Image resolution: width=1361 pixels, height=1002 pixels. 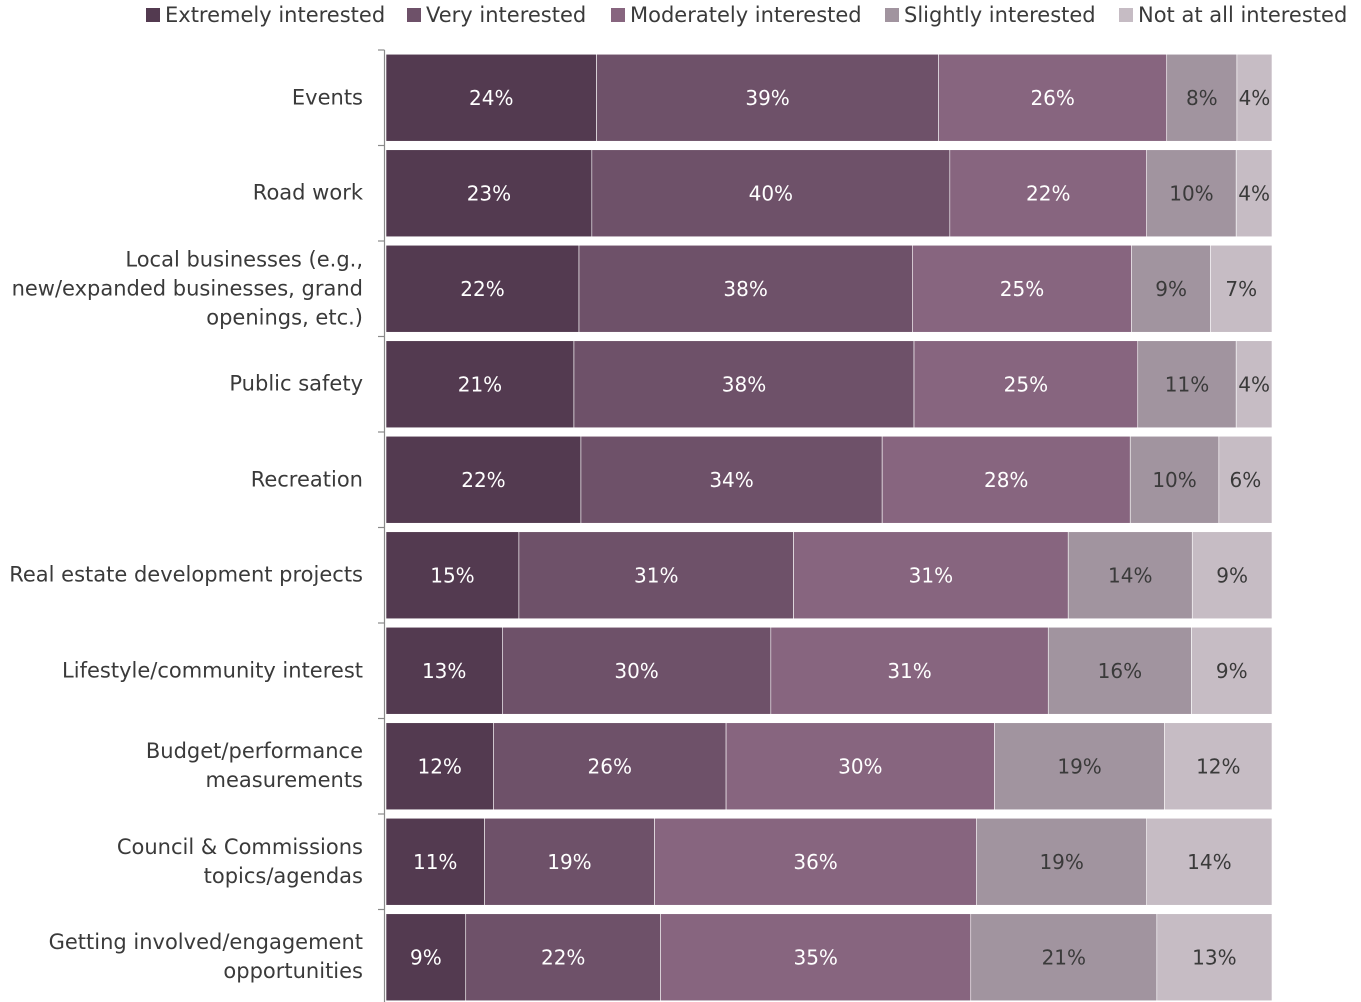 I want to click on category-label-council-and-commissions-topics-agendas: Council & Commissions topics/agendas, so click(x=239, y=861).